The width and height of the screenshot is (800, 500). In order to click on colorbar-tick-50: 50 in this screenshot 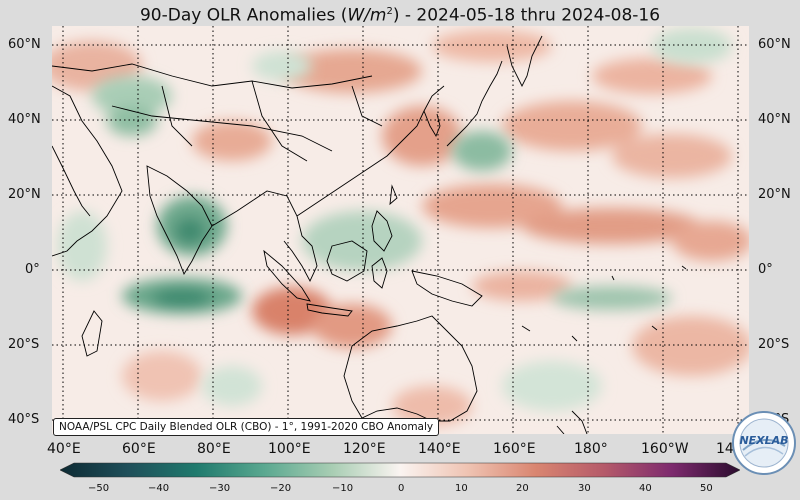, I will do `click(706, 488)`.